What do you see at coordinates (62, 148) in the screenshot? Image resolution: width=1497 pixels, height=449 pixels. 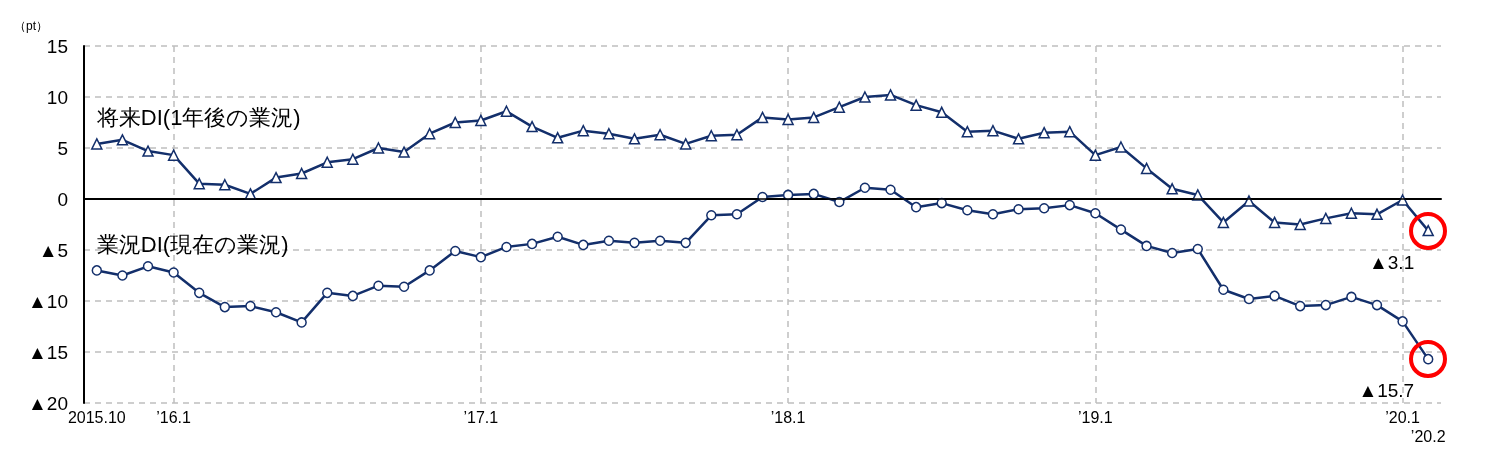 I see `y-tick-label: 5` at bounding box center [62, 148].